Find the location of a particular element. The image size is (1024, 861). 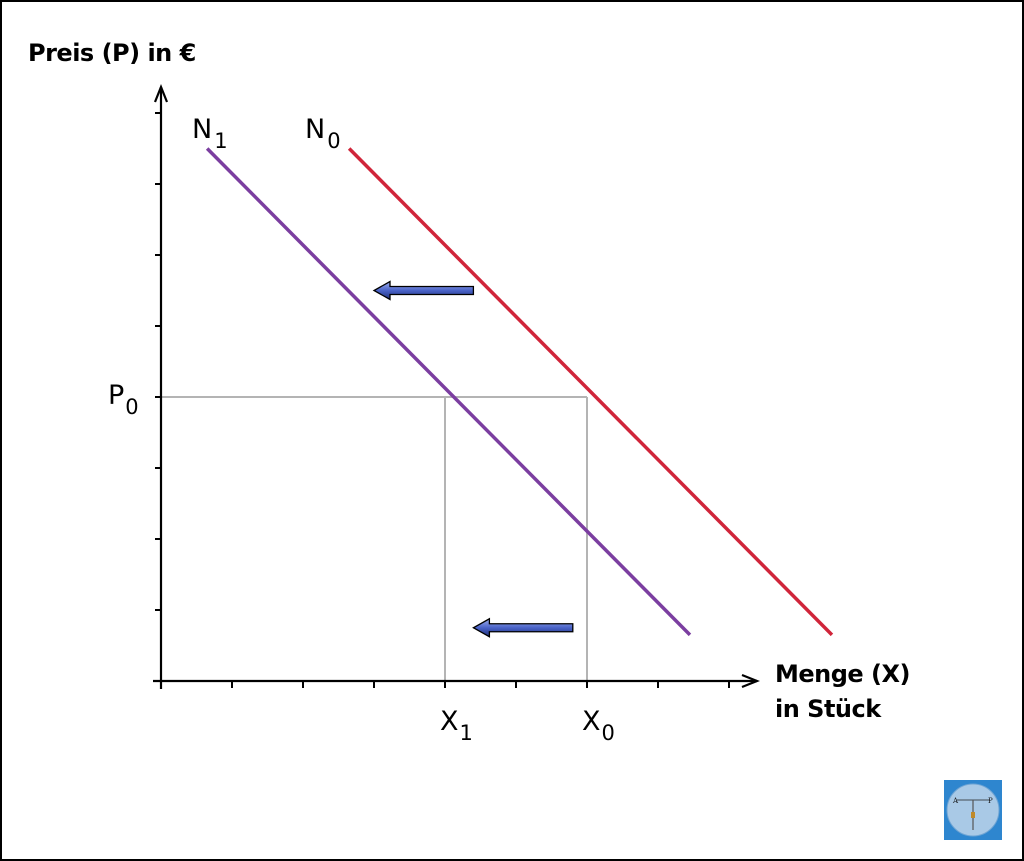

x-axis-title-line1: Menge (X) is located at coordinates (842, 674).